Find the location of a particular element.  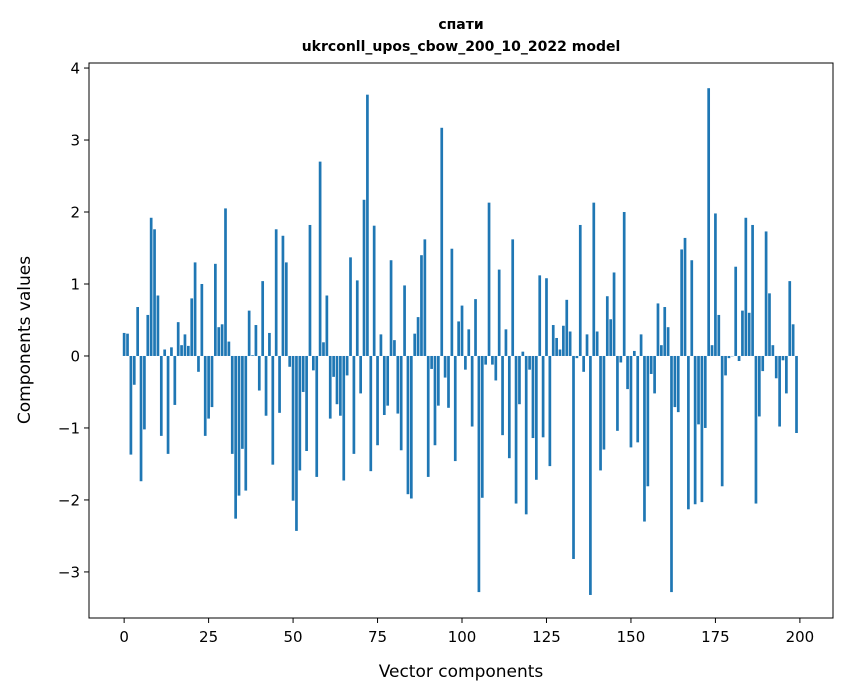

y-tick-label: 3 is located at coordinates (75, 141).